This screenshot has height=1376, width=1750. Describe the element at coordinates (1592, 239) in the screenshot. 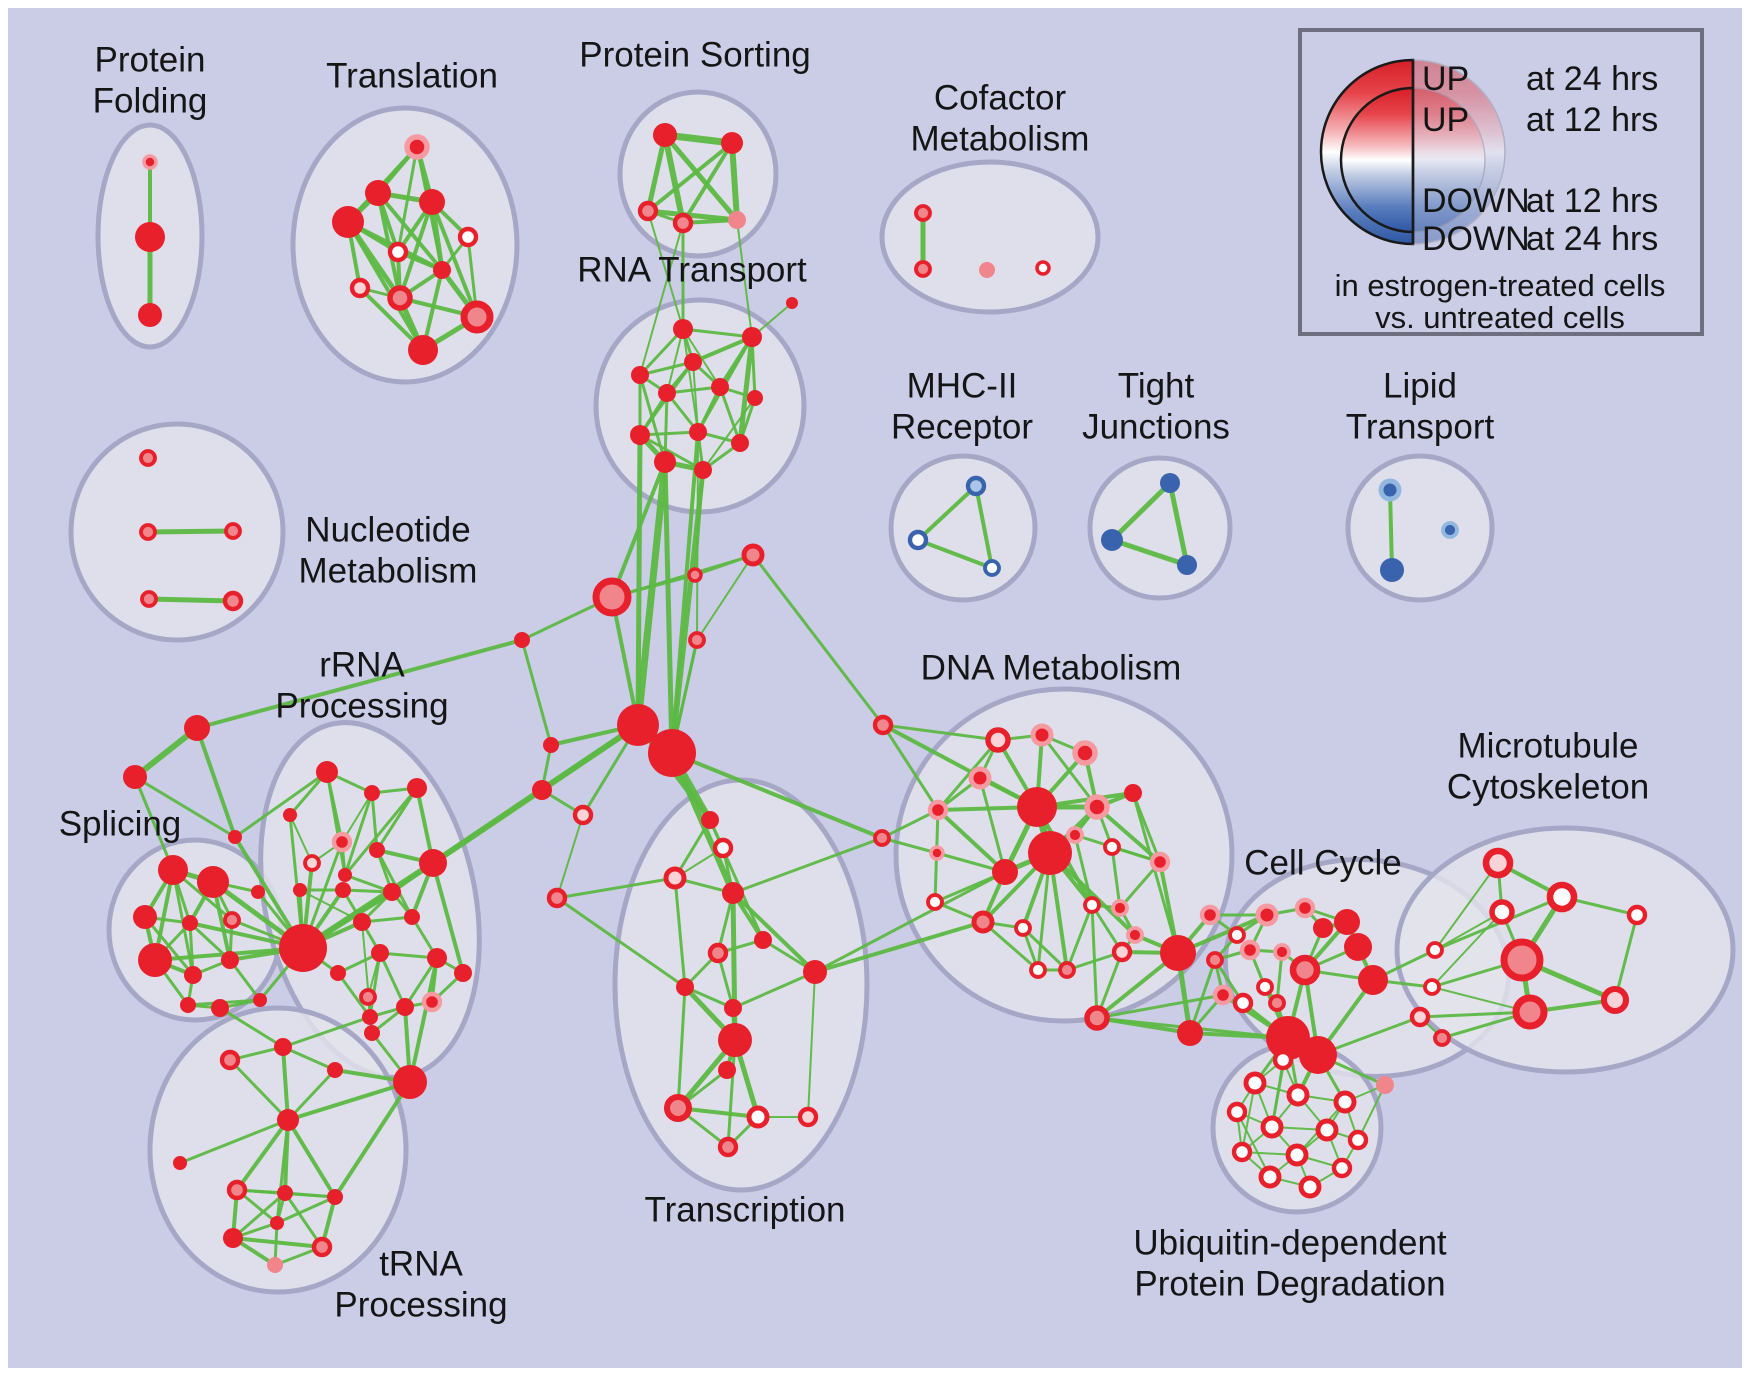

I see `legend-down-24-time: at 24 hrs` at that location.